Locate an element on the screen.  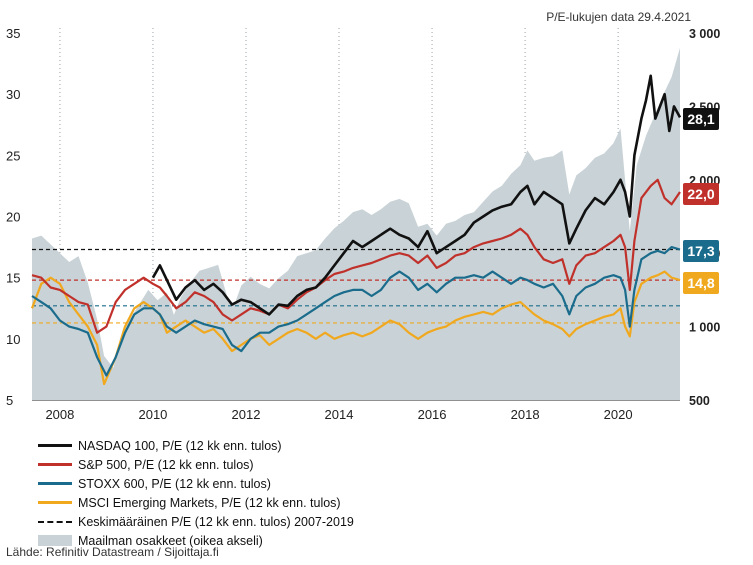
svg-text: 17,3 is located at coordinates (700, 251).